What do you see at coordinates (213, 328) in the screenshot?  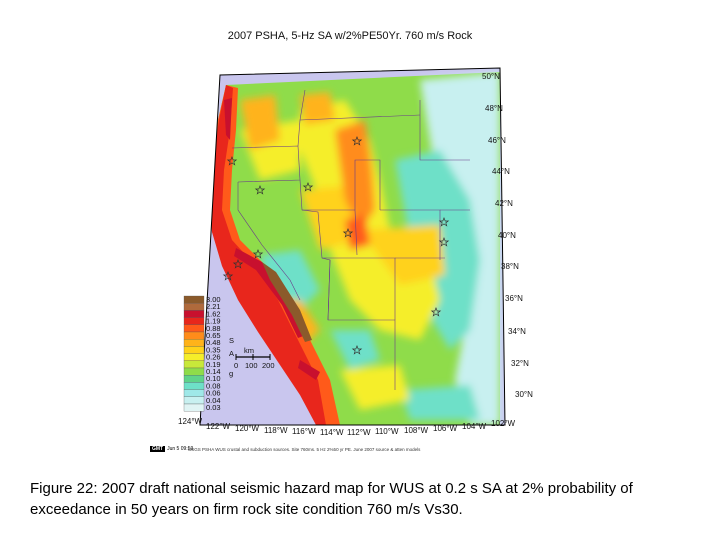 I see `legend-value: 0.88` at bounding box center [213, 328].